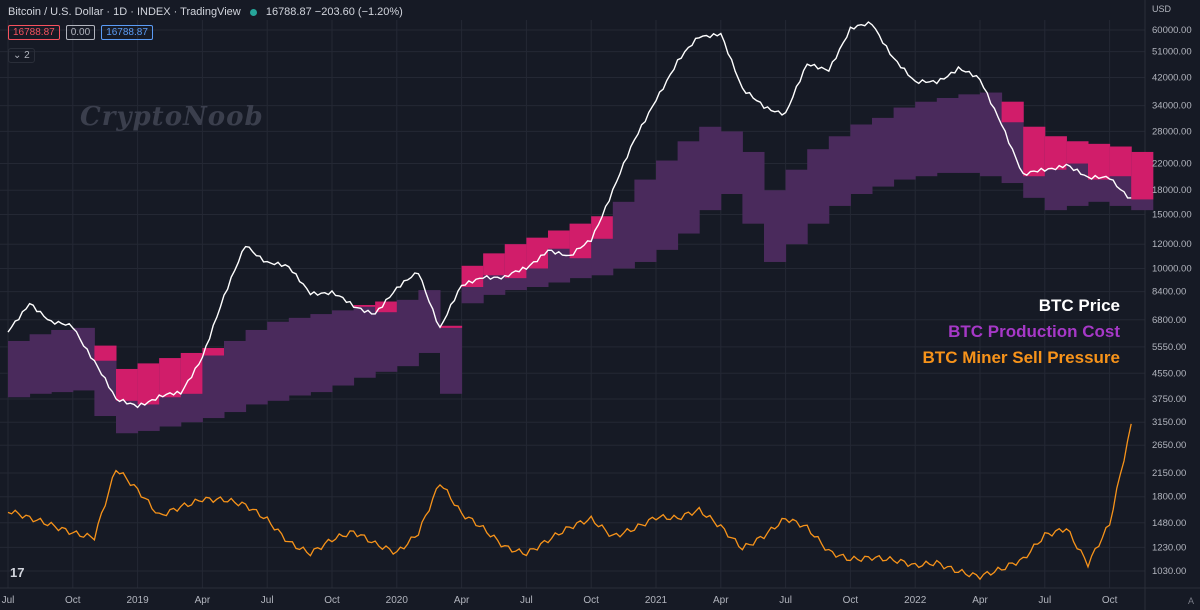  What do you see at coordinates (1021, 358) in the screenshot?
I see `legend-sell-pressure: BTC Miner Sell Pressure` at bounding box center [1021, 358].